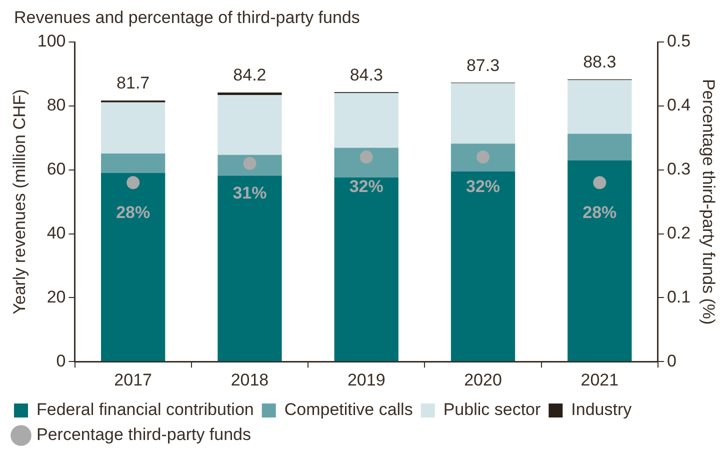 This screenshot has width=726, height=454. Describe the element at coordinates (56, 232) in the screenshot. I see `y-tick-label: 40` at that location.